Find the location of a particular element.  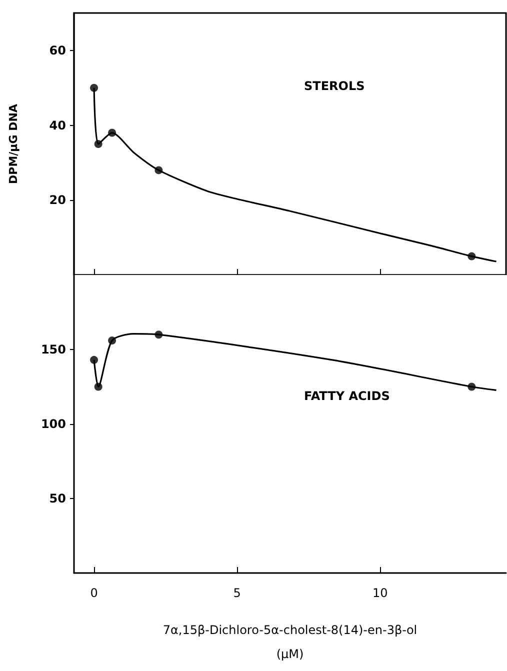

annotation: FATTY ACIDS is located at coordinates (347, 396).